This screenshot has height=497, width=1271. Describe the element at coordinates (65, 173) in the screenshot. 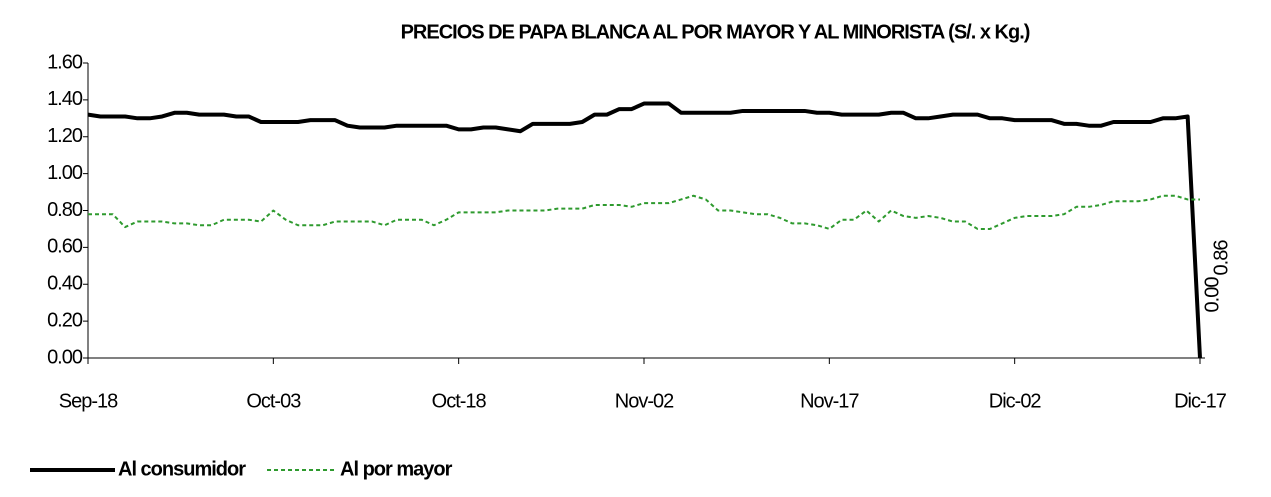

I see `y-tick-label: 1.00` at that location.